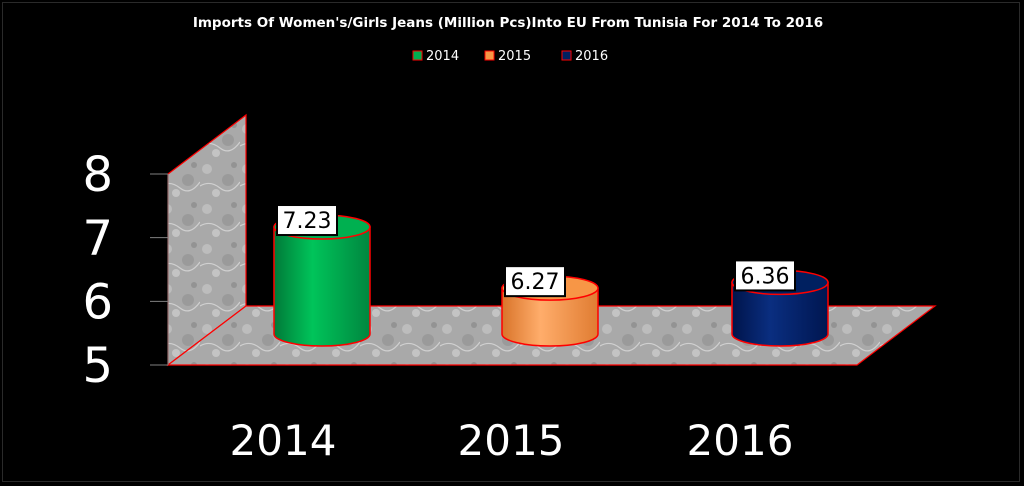 This screenshot has width=1024, height=486. Describe the element at coordinates (566, 55) in the screenshot. I see `legend-swatch-2016` at that location.